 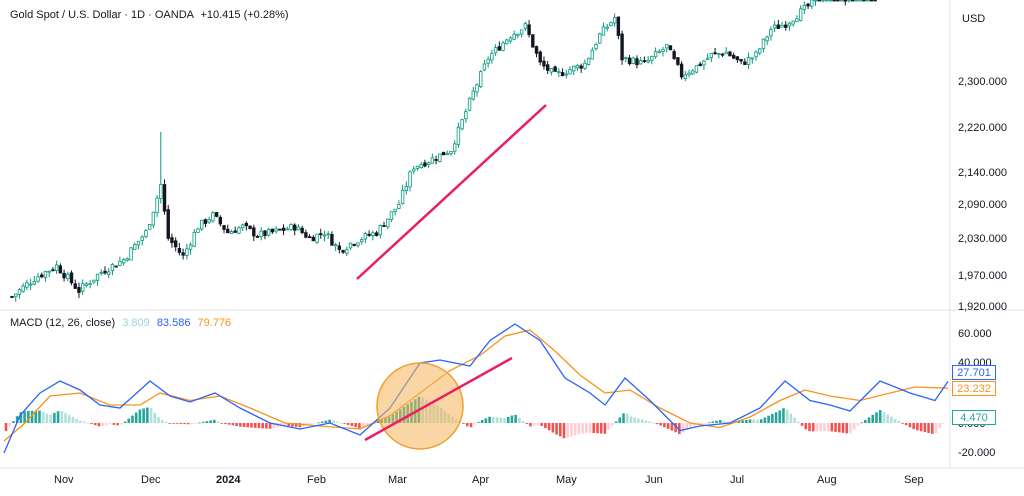 I want to click on macd-trendline, so click(x=438, y=399).